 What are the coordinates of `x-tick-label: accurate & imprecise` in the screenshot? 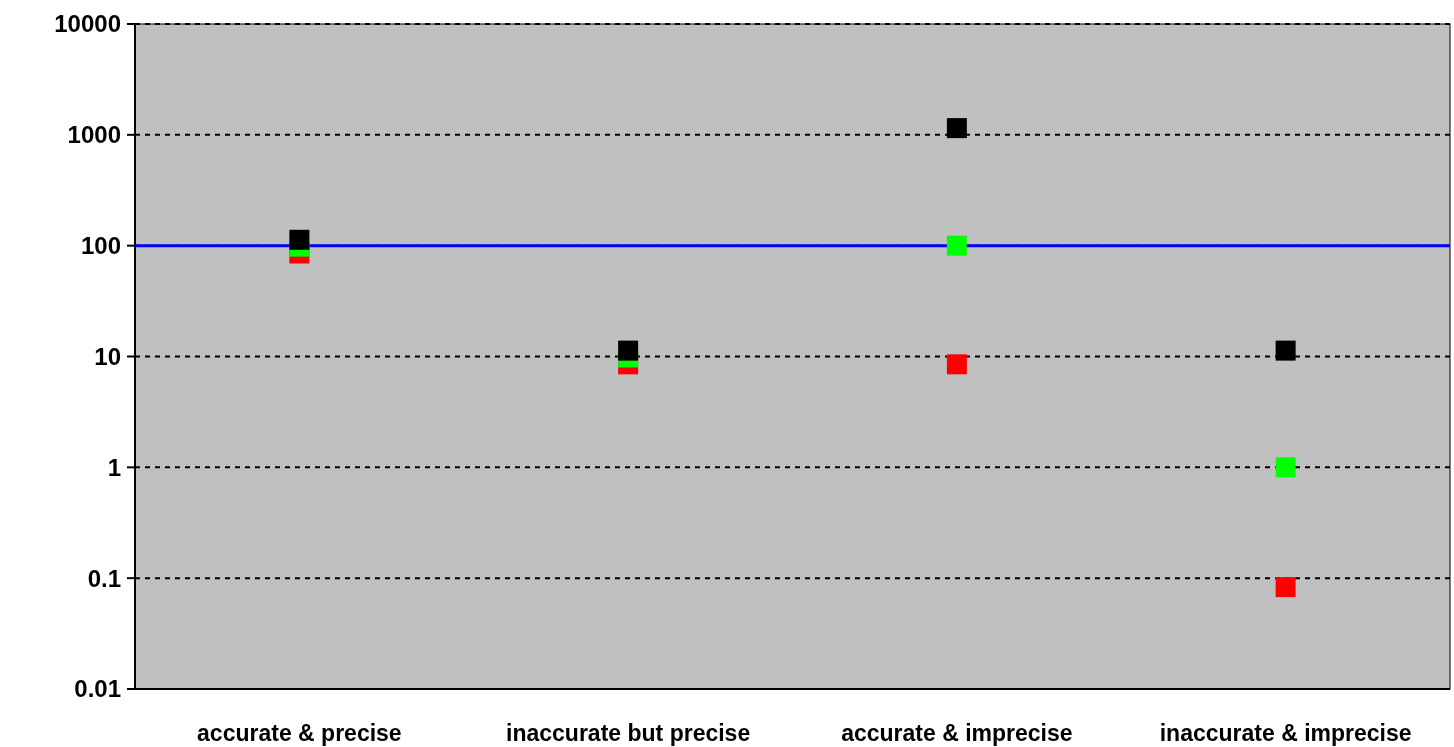 It's located at (957, 733).